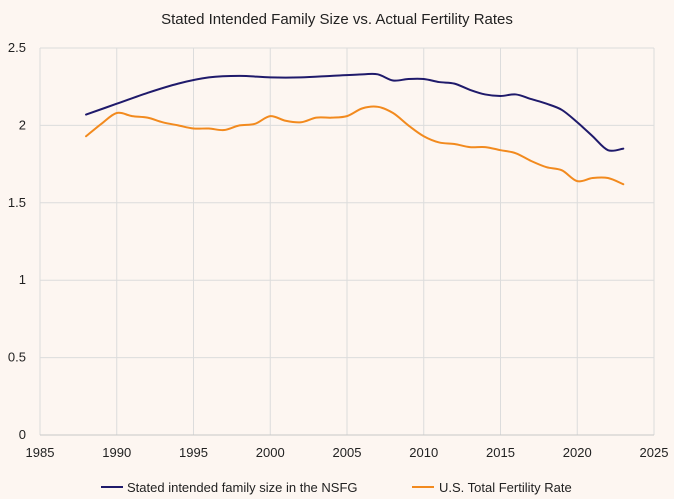 The height and width of the screenshot is (499, 674). I want to click on x-tick-label: 2020, so click(577, 452).